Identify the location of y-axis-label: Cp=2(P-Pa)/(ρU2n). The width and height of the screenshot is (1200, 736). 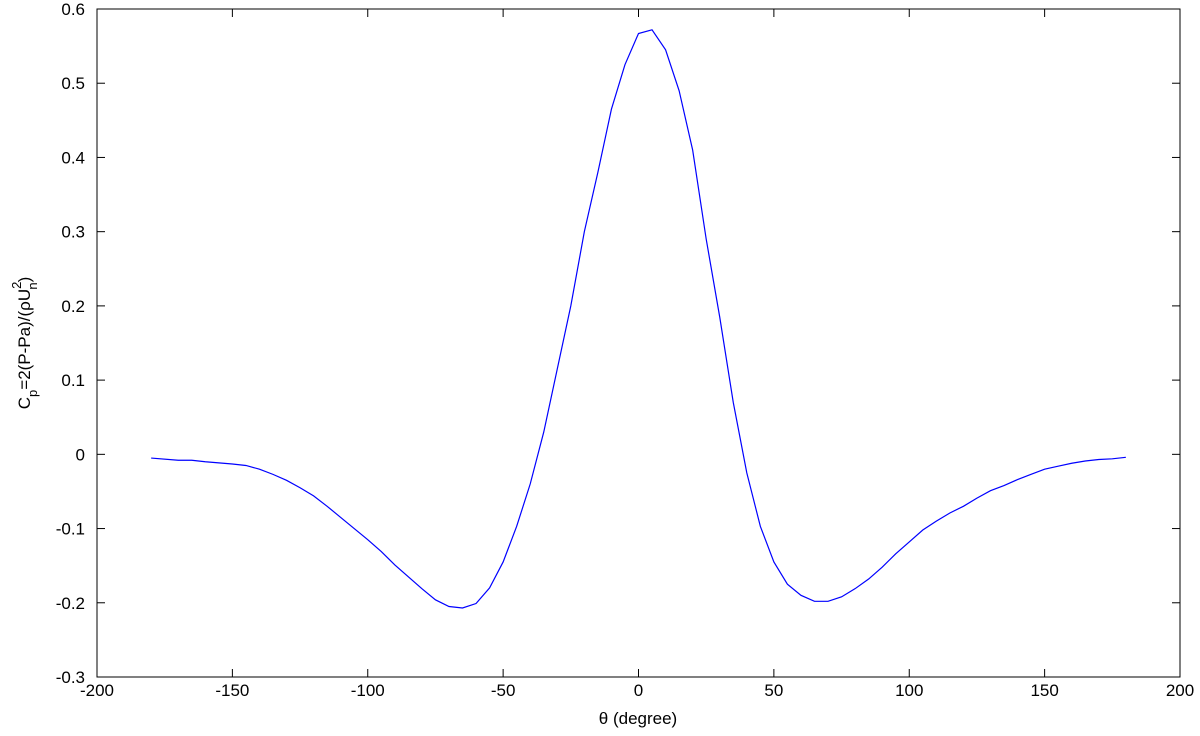
(24, 343).